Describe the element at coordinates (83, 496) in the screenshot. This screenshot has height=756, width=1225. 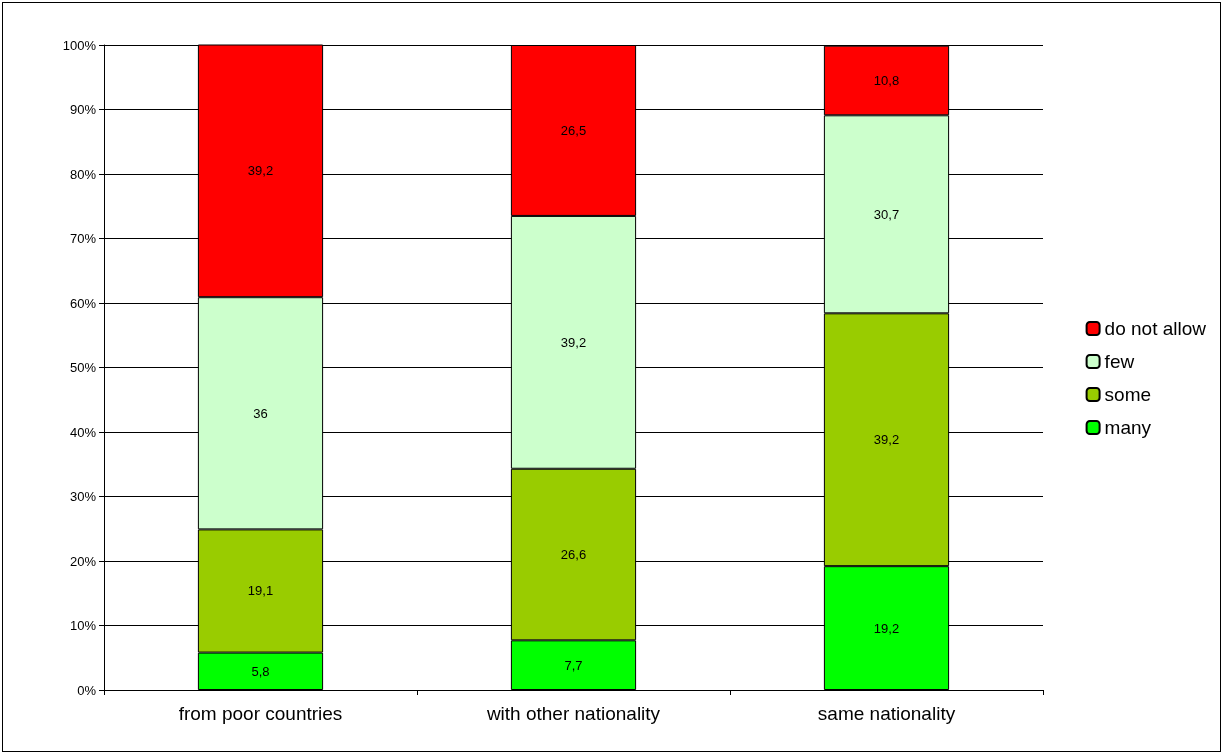
I see `y-tick-label: 30%` at that location.